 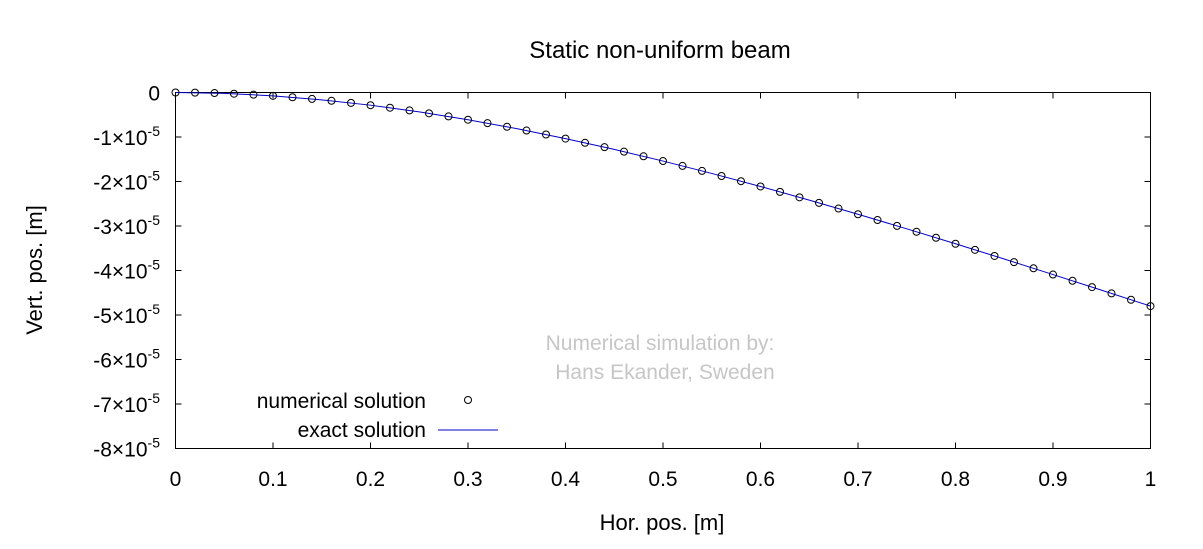 I want to click on x-tick-label: 0.8, so click(x=955, y=479).